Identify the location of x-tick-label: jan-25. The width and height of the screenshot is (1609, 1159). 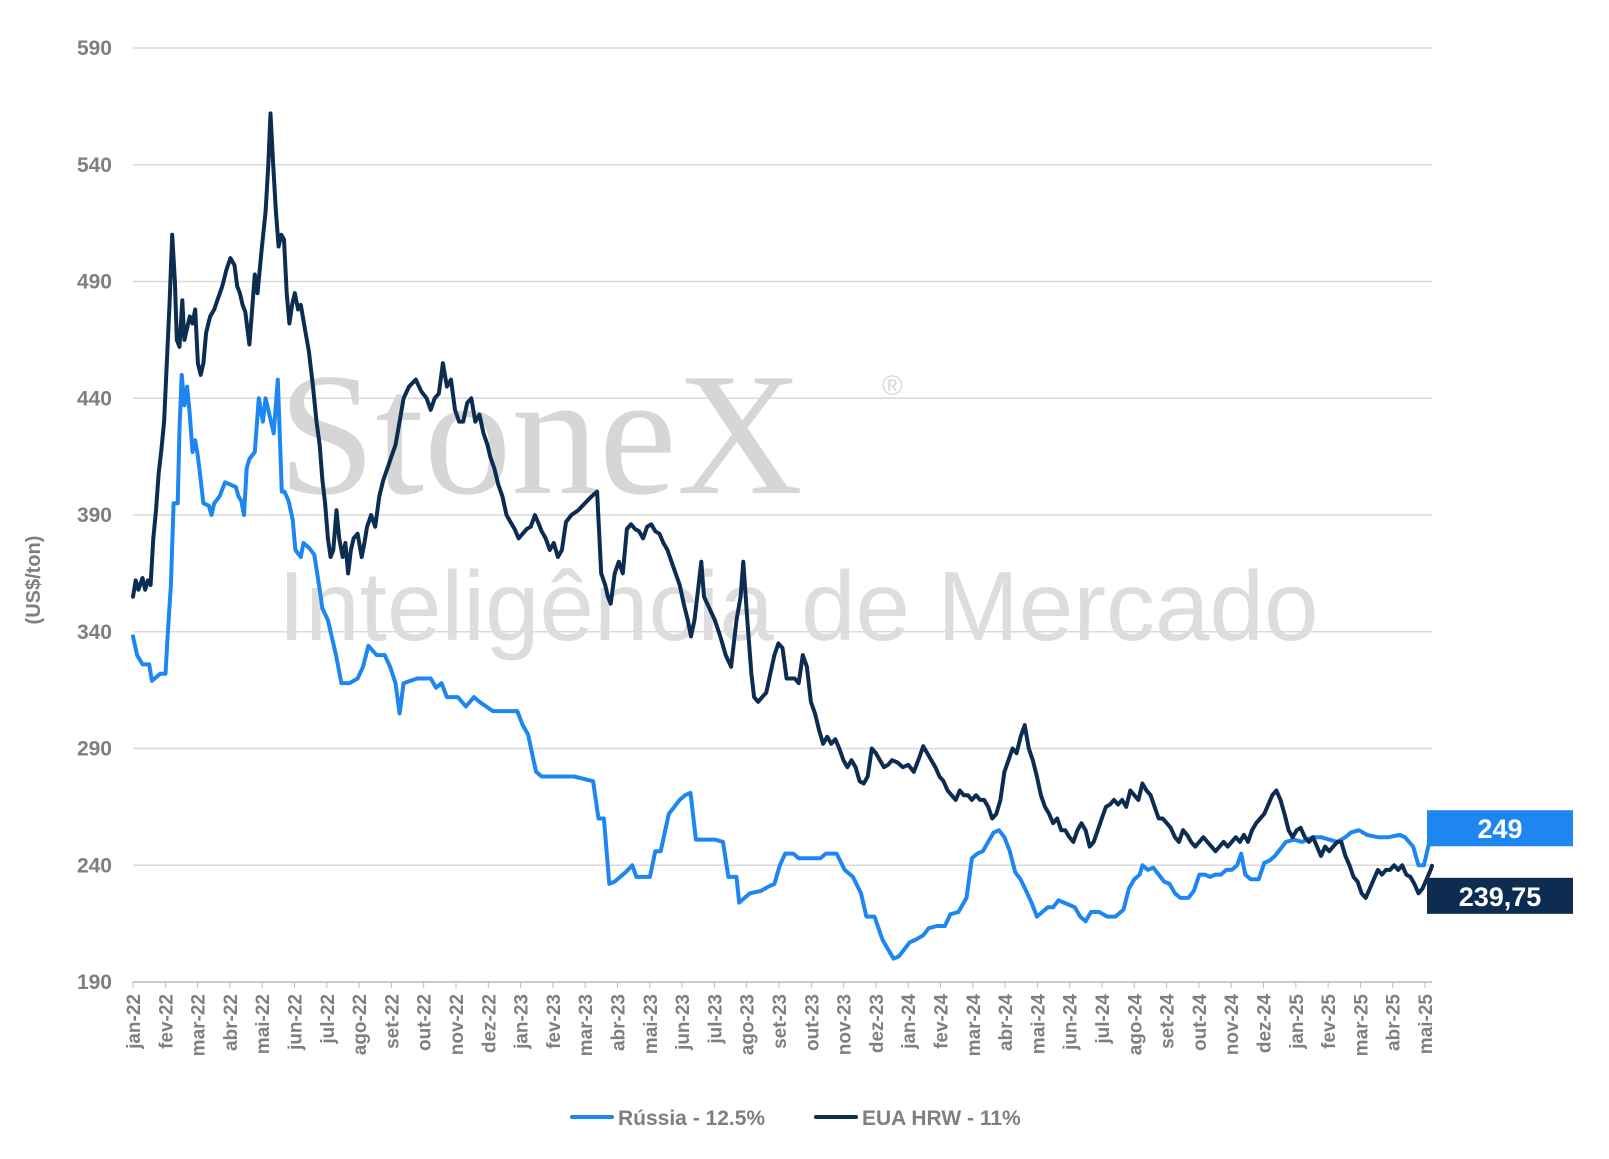
(1297, 1022).